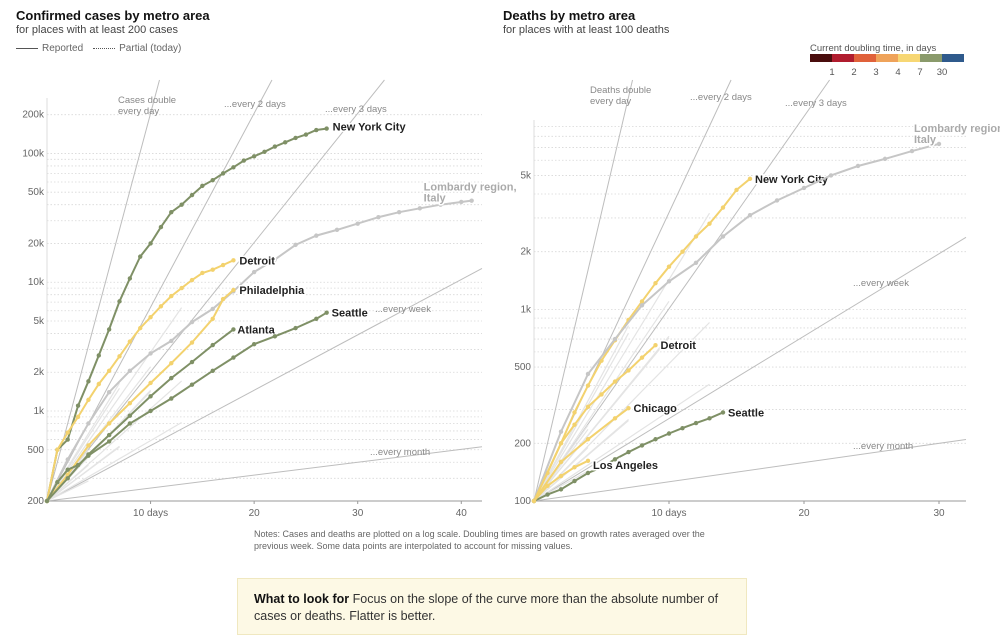 The image size is (1000, 639). Describe the element at coordinates (832, 72) in the screenshot. I see `doubling-tick-label: 1` at that location.